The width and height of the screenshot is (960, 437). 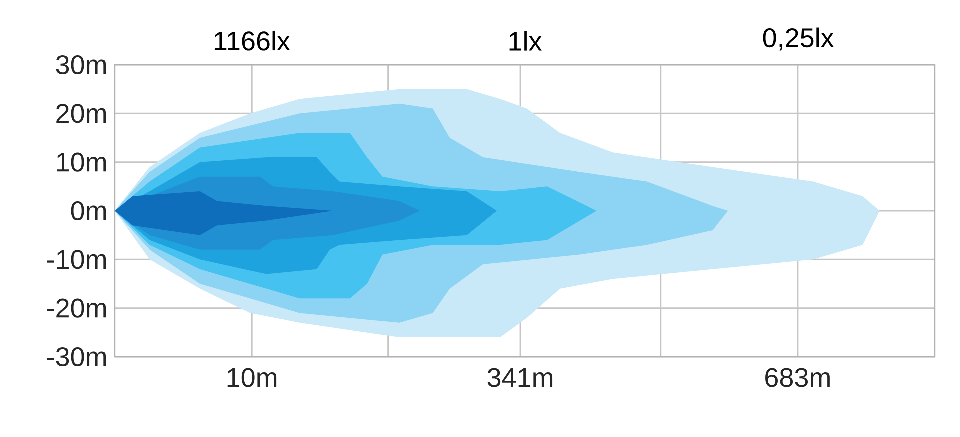 What do you see at coordinates (252, 378) in the screenshot?
I see `x-tick-label: 10m` at bounding box center [252, 378].